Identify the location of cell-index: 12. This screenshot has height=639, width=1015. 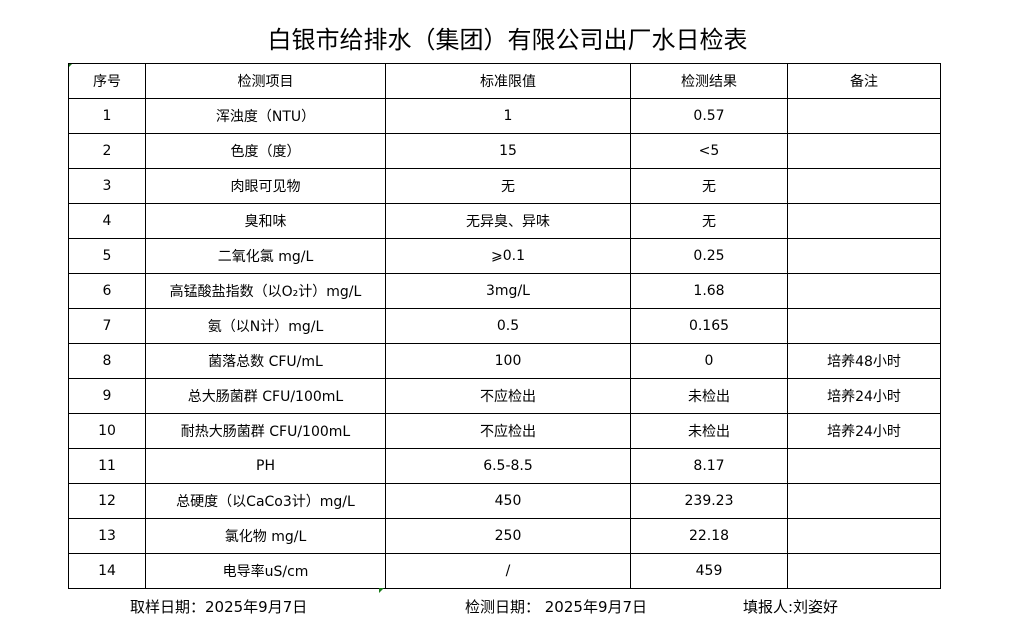
(107, 501).